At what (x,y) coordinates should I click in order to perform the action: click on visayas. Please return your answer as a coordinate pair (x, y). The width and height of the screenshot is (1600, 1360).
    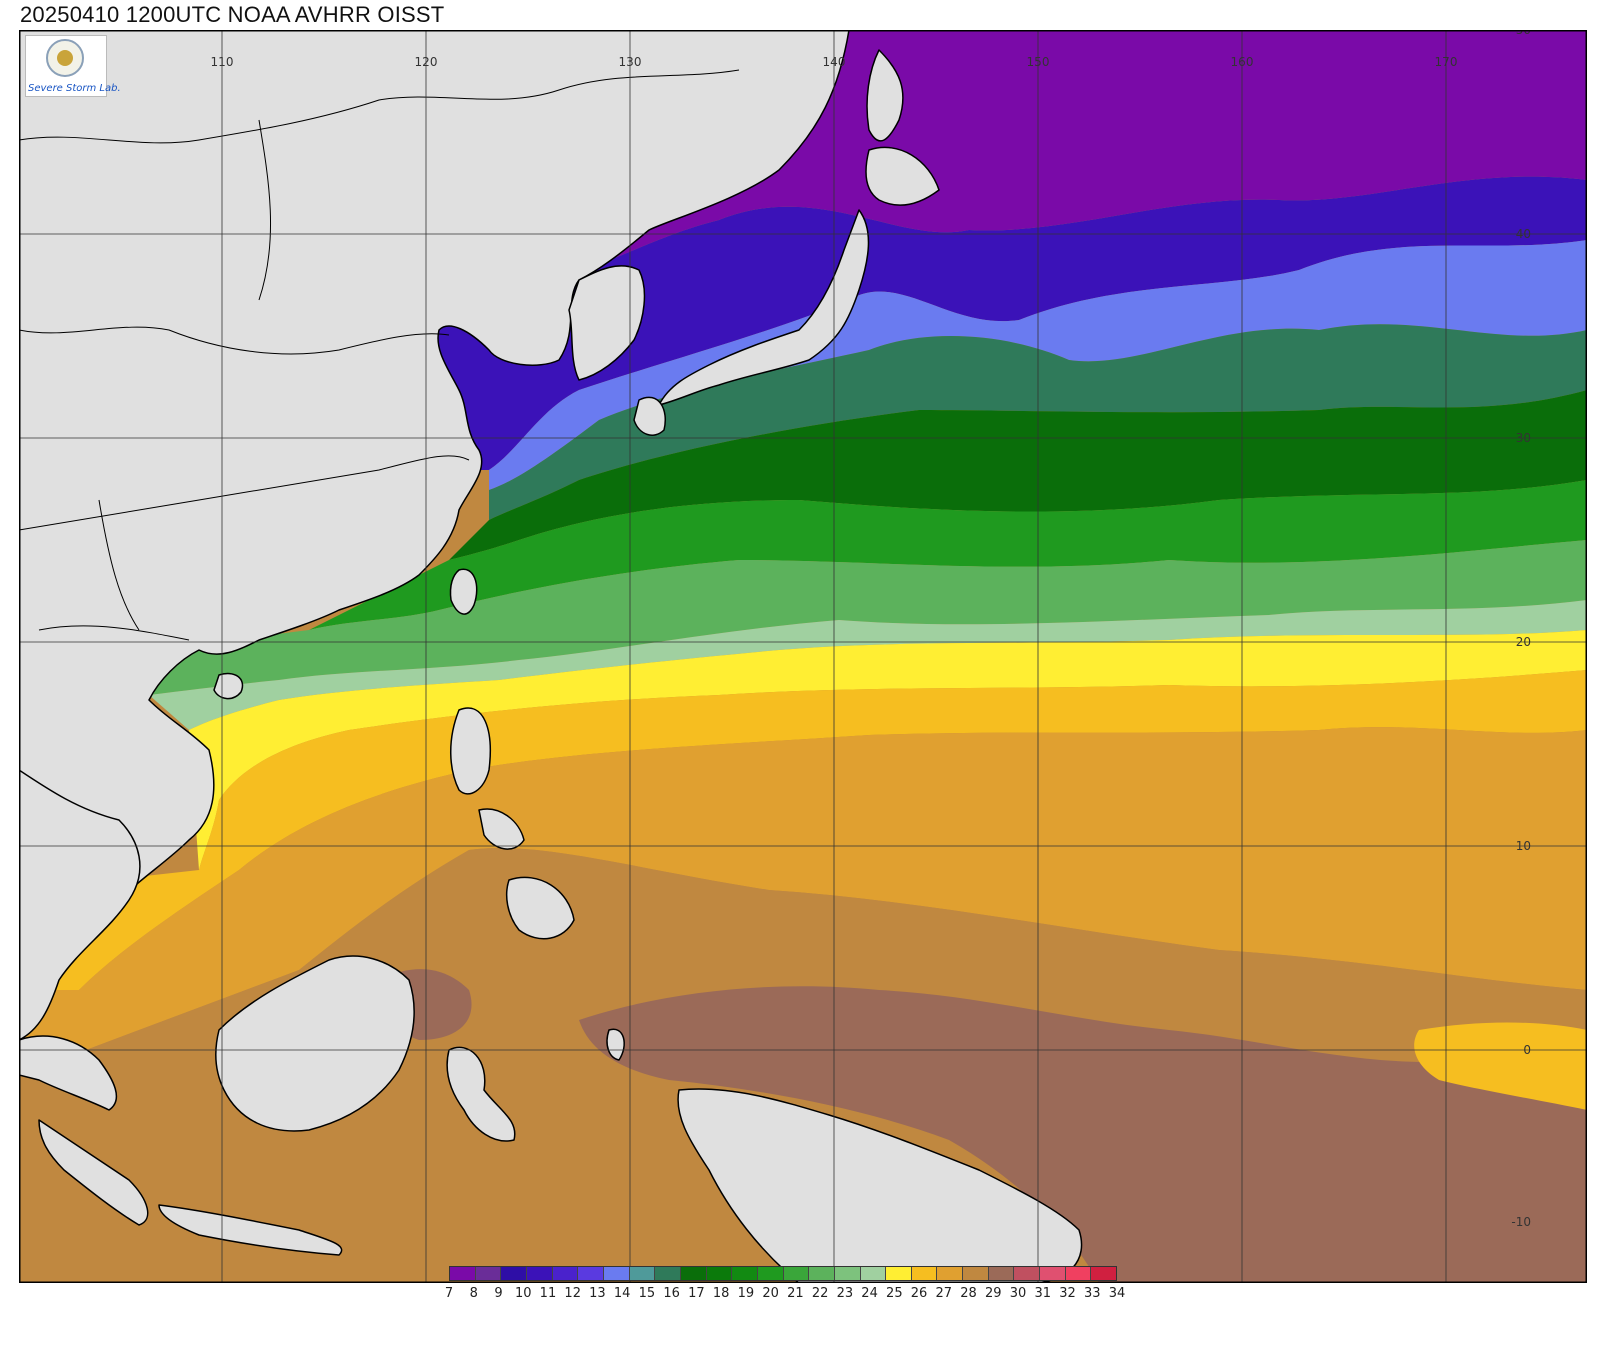
    Looking at the image, I should click on (501, 829).